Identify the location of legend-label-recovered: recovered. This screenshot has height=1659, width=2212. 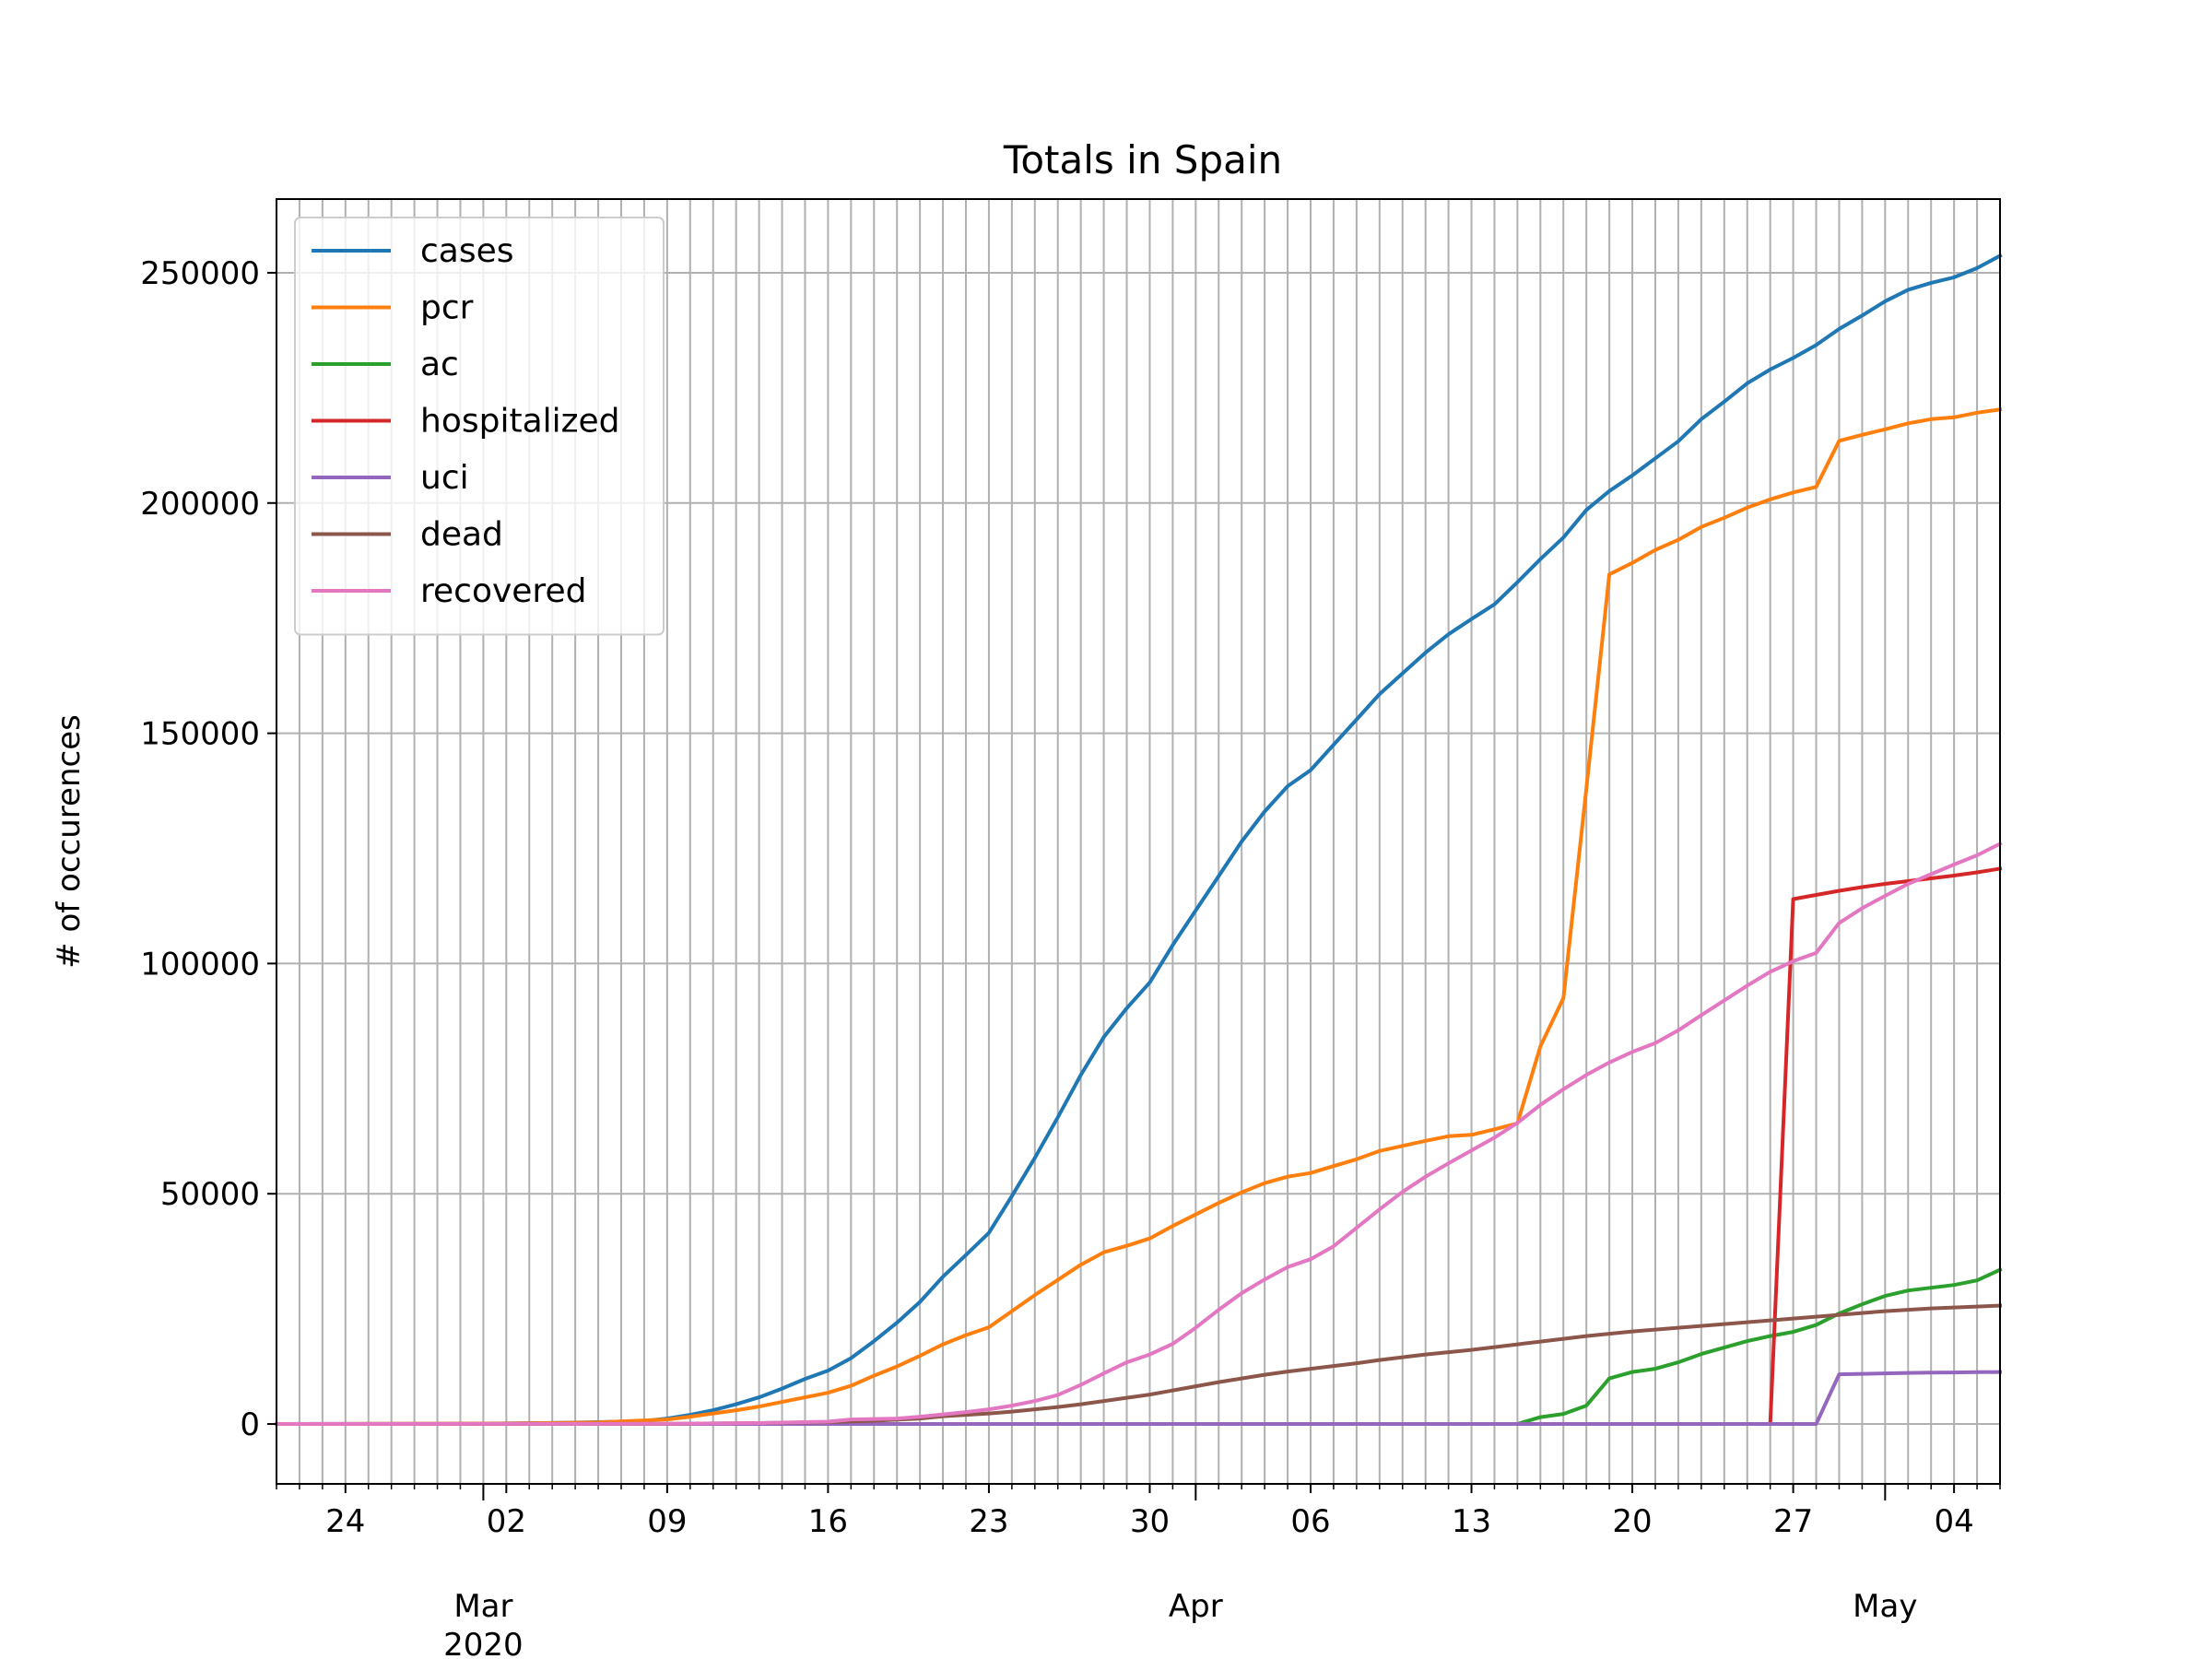
(503, 591).